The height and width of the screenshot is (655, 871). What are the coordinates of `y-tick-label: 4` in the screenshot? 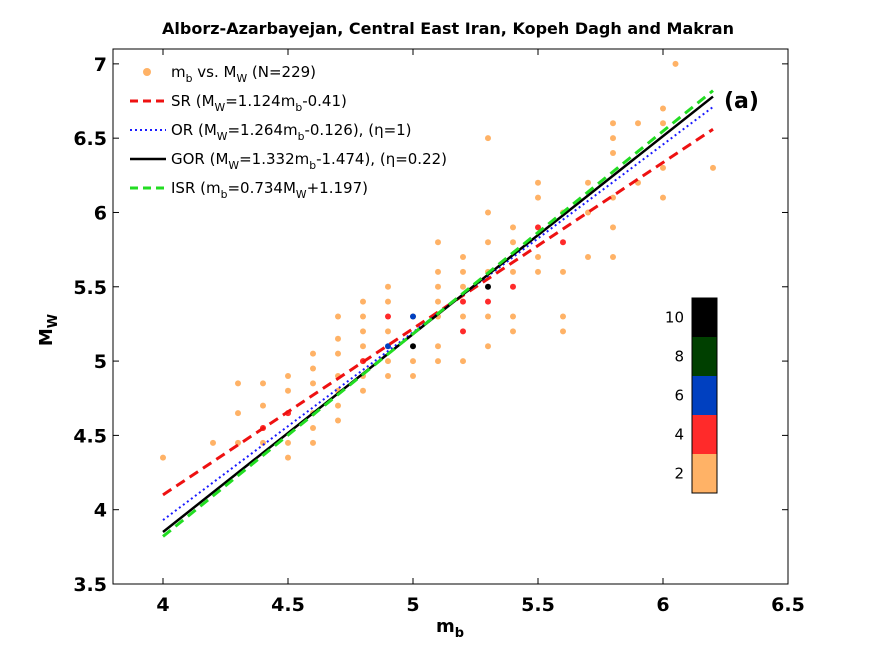 It's located at (100, 511).